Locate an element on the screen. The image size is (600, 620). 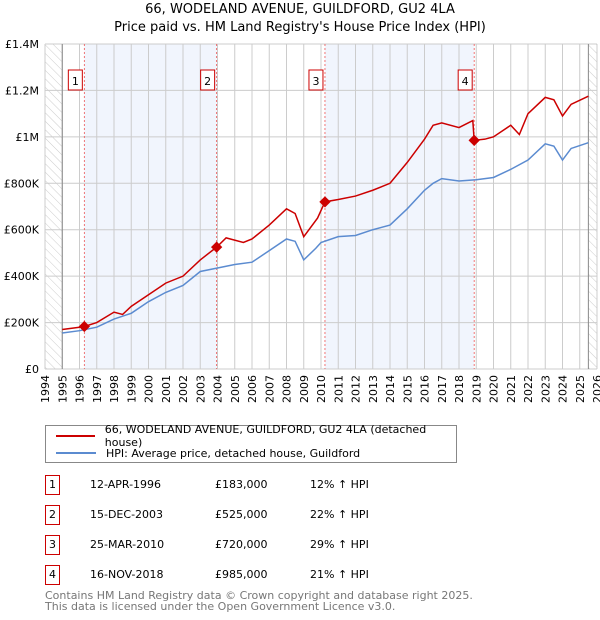
sale-number: 4 is located at coordinates (52, 575).